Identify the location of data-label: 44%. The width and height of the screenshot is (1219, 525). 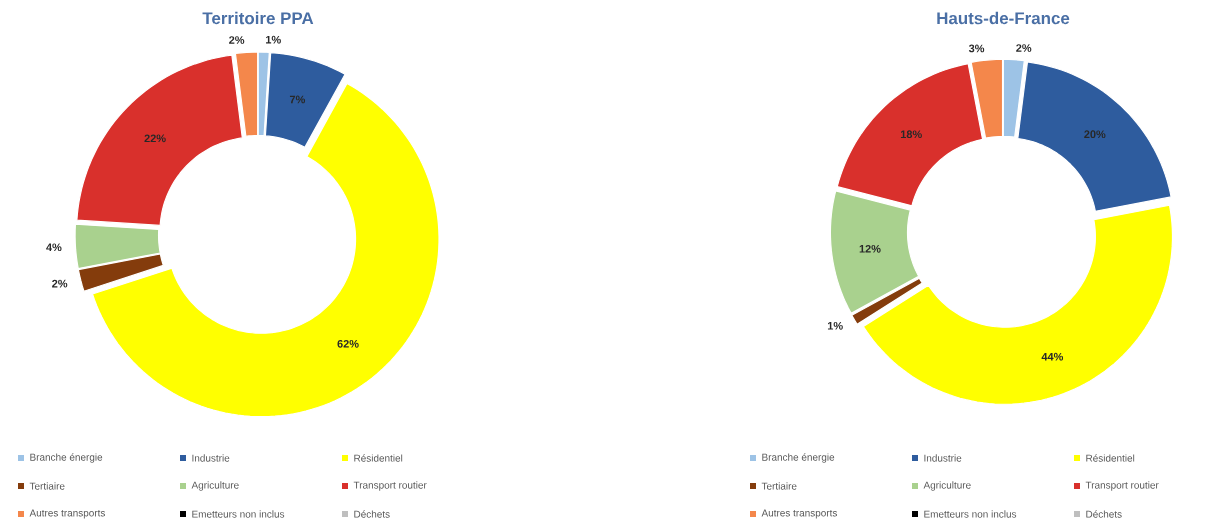
(1052, 356).